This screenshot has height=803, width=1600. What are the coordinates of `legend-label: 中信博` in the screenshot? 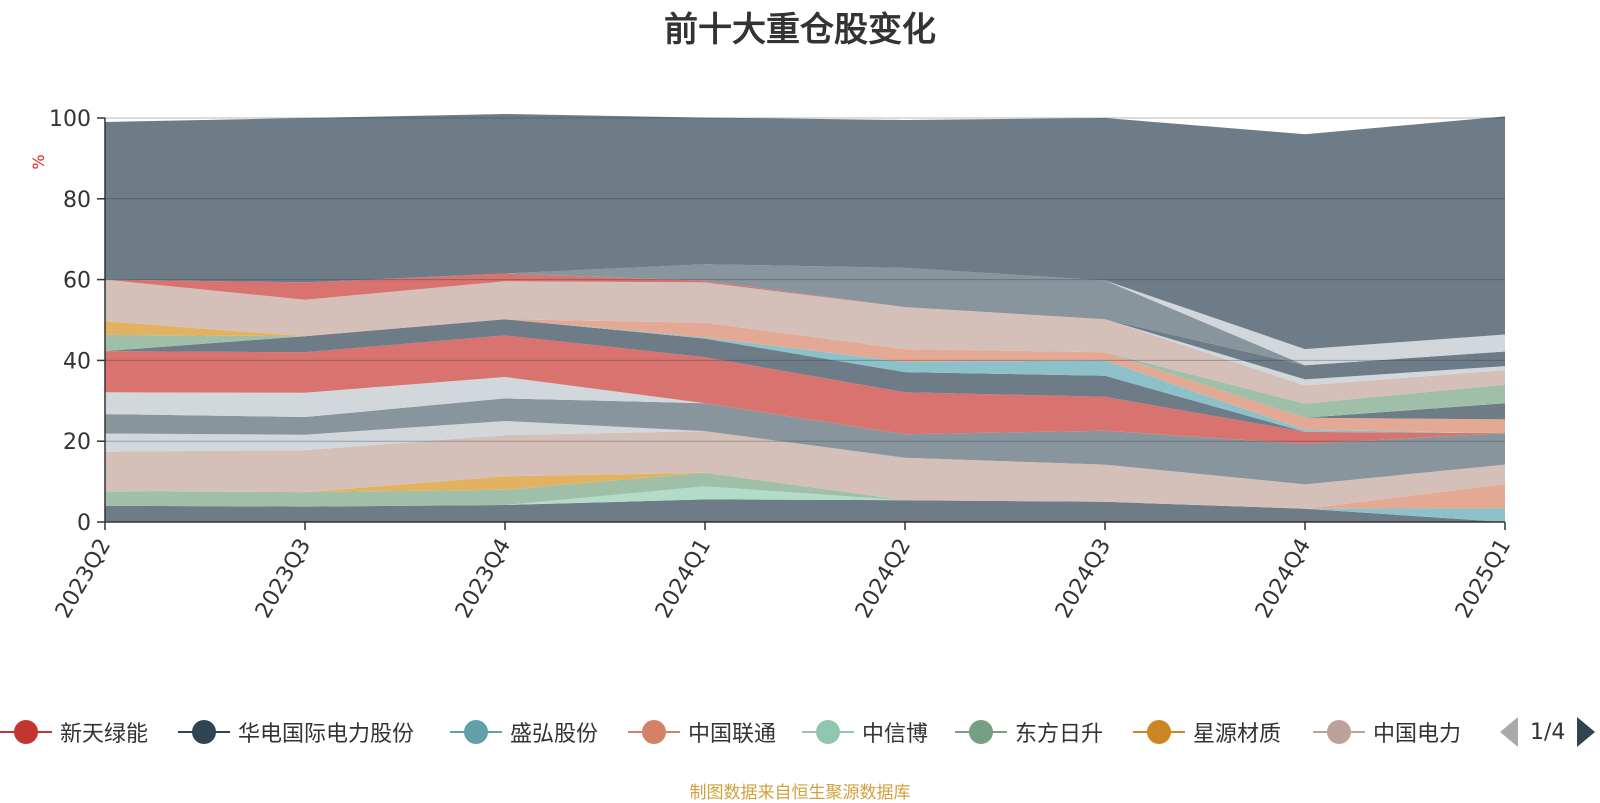 It's located at (895, 734).